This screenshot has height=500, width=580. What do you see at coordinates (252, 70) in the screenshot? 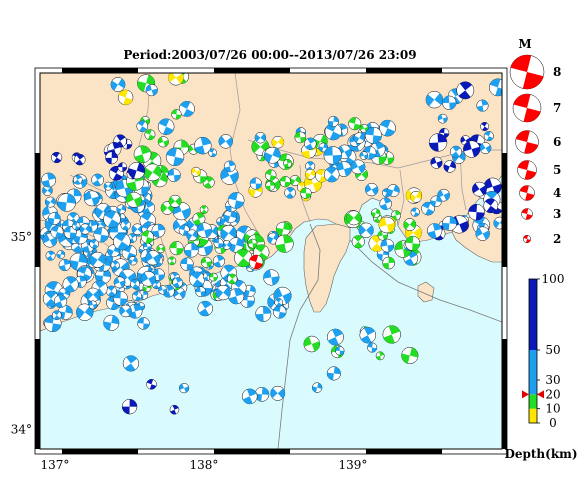
I see `frame-band-top` at bounding box center [252, 70].